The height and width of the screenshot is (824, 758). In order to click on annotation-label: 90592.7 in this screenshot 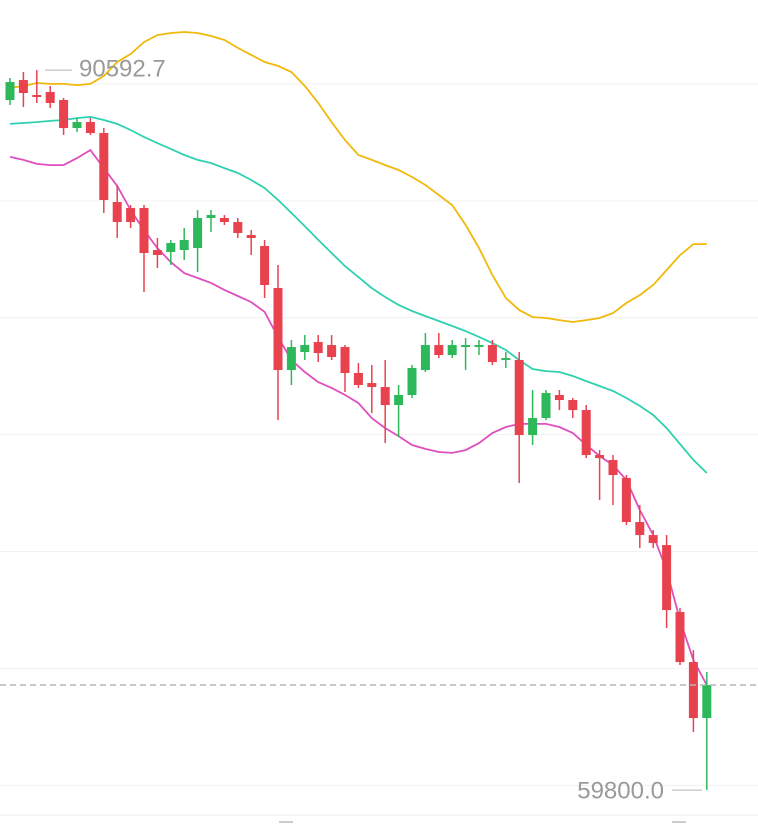, I will do `click(122, 68)`.